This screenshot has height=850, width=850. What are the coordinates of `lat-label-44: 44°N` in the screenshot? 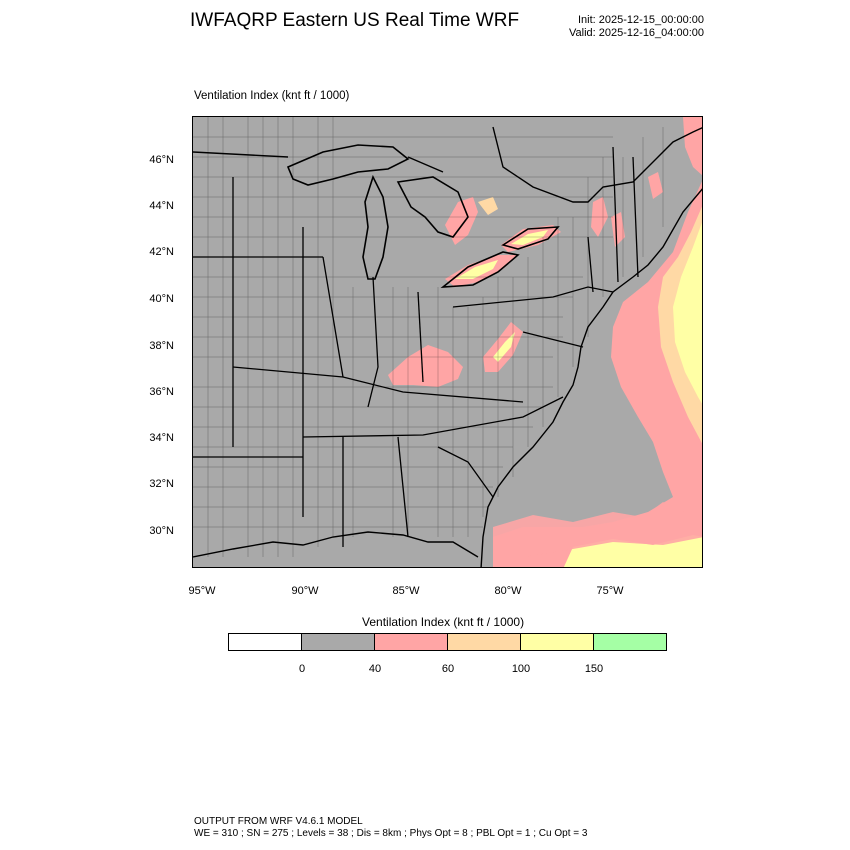 It's located at (161, 206).